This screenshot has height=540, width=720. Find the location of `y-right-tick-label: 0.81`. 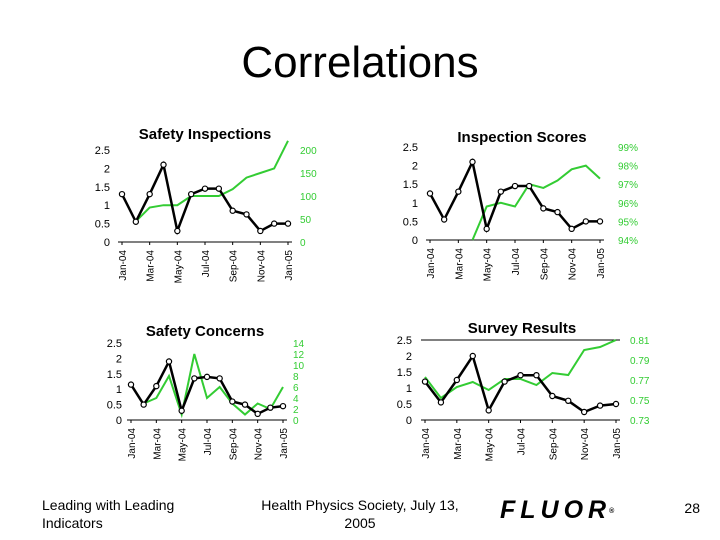

y-right-tick-label: 0.81 is located at coordinates (640, 341).